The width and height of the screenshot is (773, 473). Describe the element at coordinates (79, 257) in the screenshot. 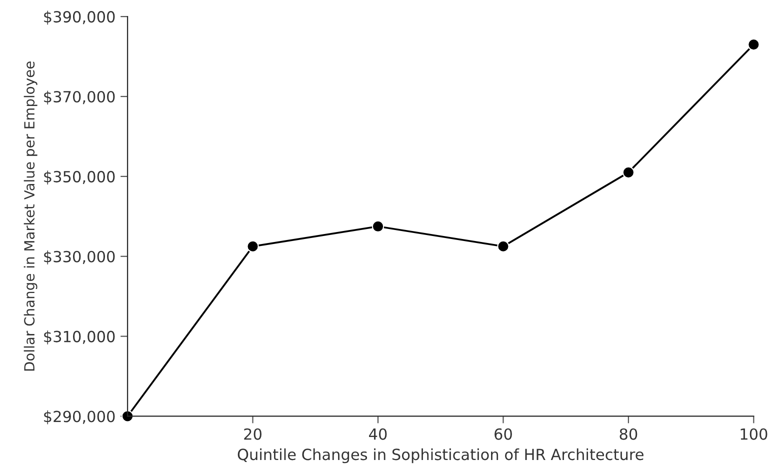

I see `y-tick-label: $330,000` at that location.